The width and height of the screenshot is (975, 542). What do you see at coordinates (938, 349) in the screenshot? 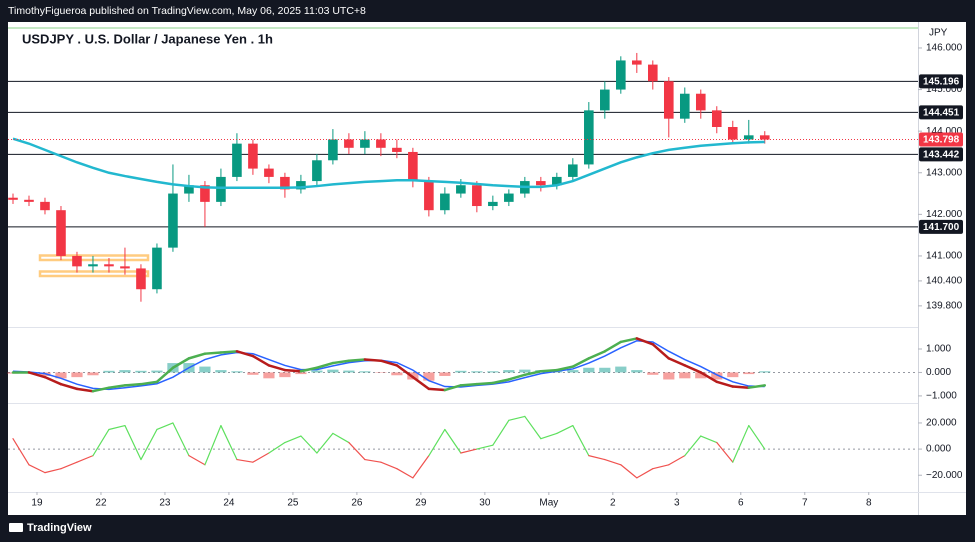
I see `y-tick-label: 1.000` at bounding box center [938, 349].